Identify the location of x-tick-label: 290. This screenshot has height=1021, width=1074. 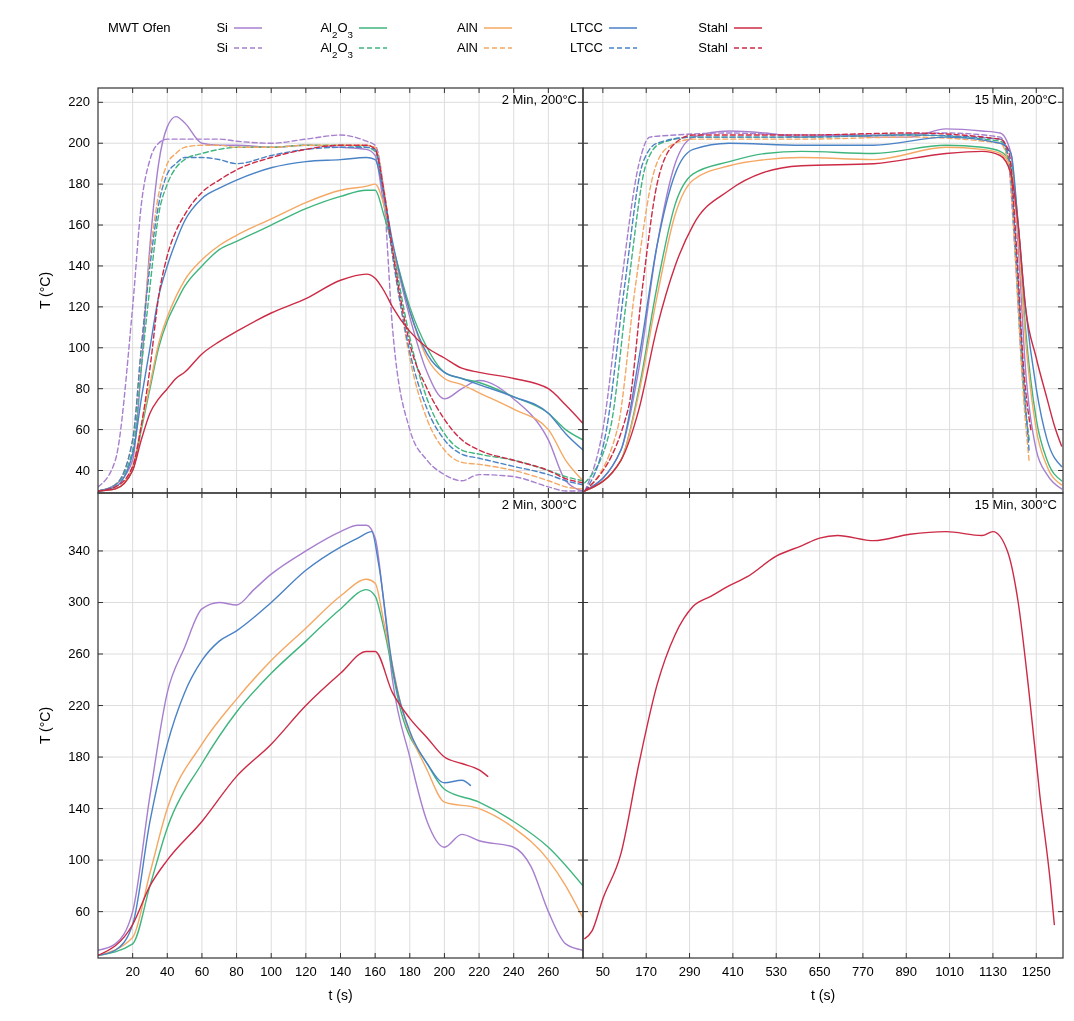
(689, 971).